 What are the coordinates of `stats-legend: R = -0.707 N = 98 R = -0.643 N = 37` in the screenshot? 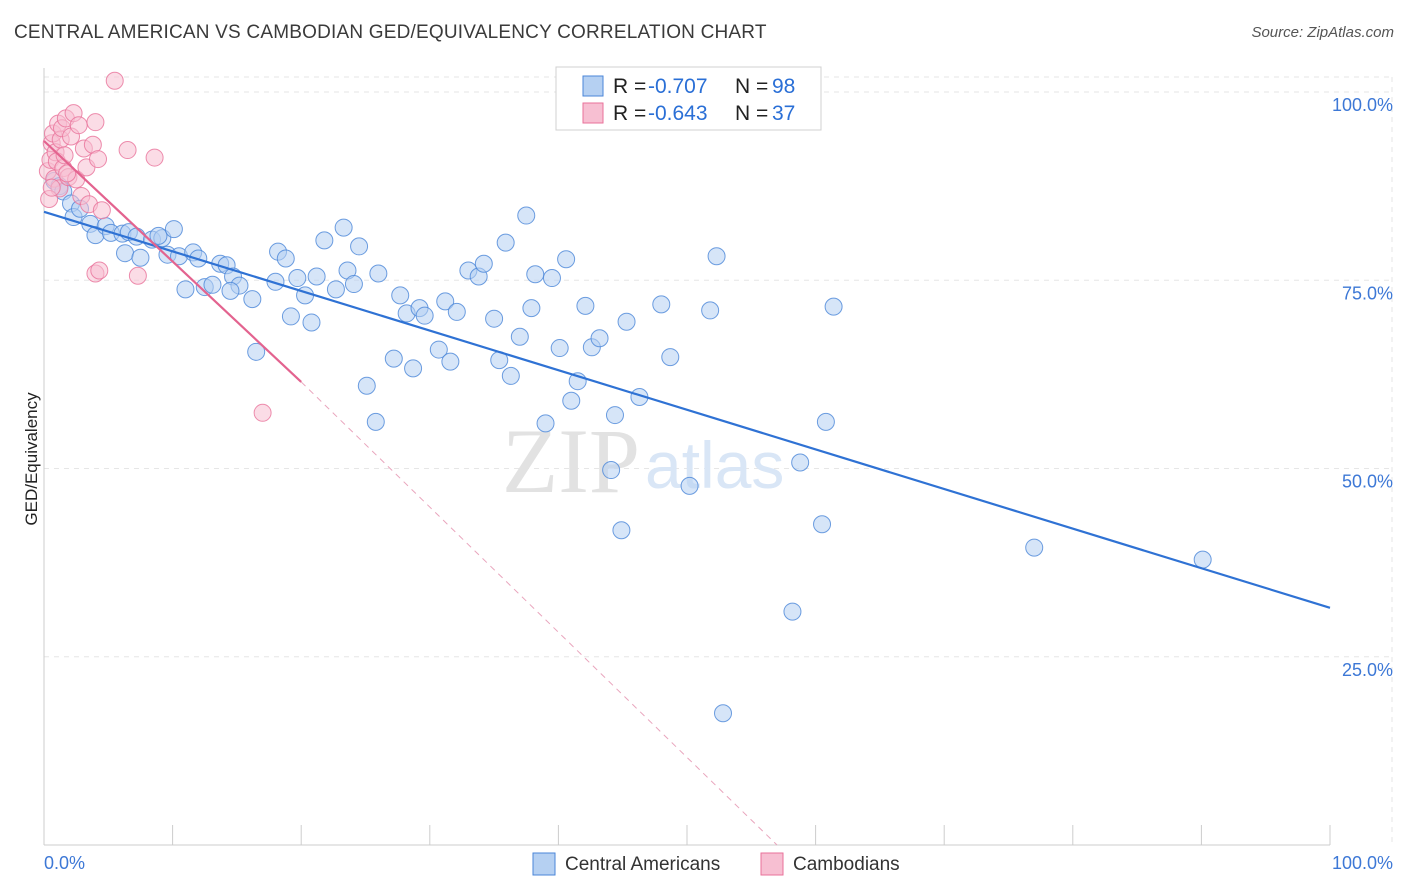 It's located at (688, 98).